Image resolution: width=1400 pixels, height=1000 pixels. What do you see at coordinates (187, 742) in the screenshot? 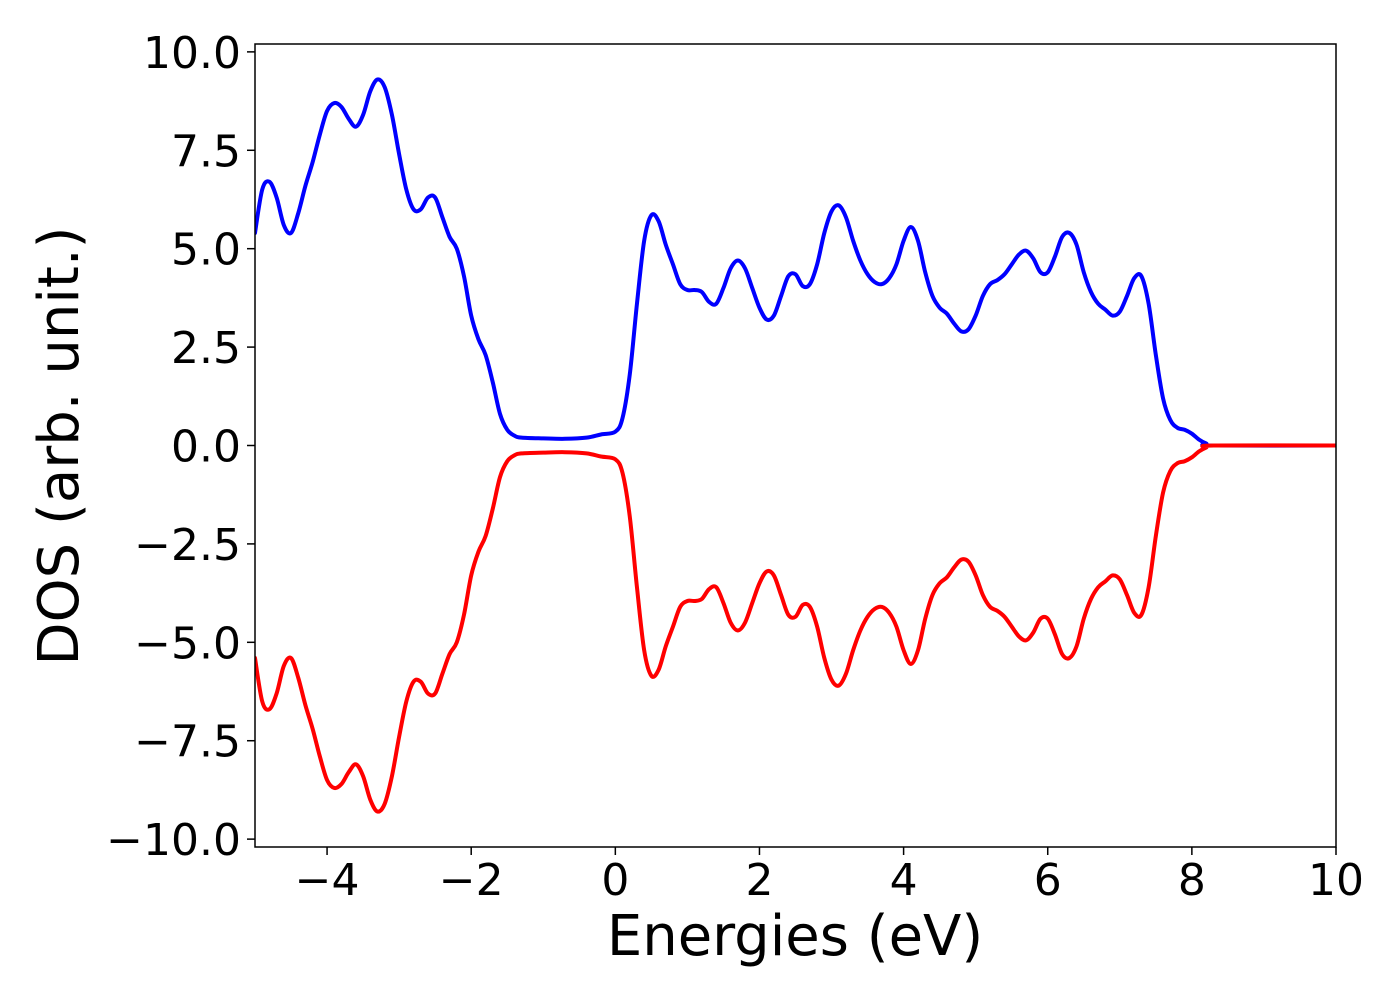
I see `y-tick-label: −7.5` at bounding box center [187, 742].